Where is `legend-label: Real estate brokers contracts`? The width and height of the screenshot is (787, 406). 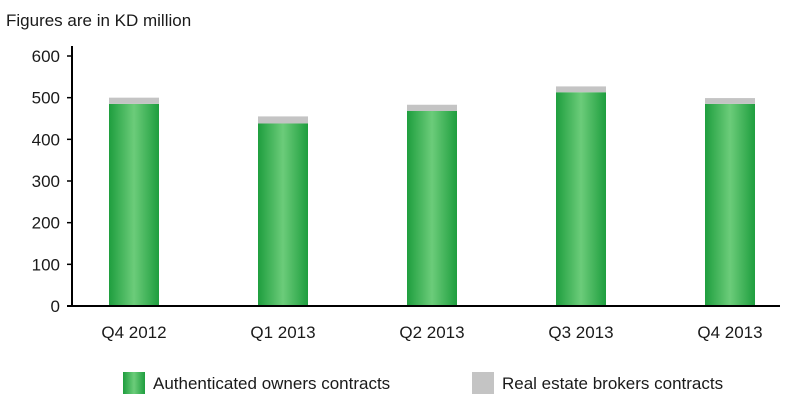
legend-label: Real estate brokers contracts is located at coordinates (612, 383).